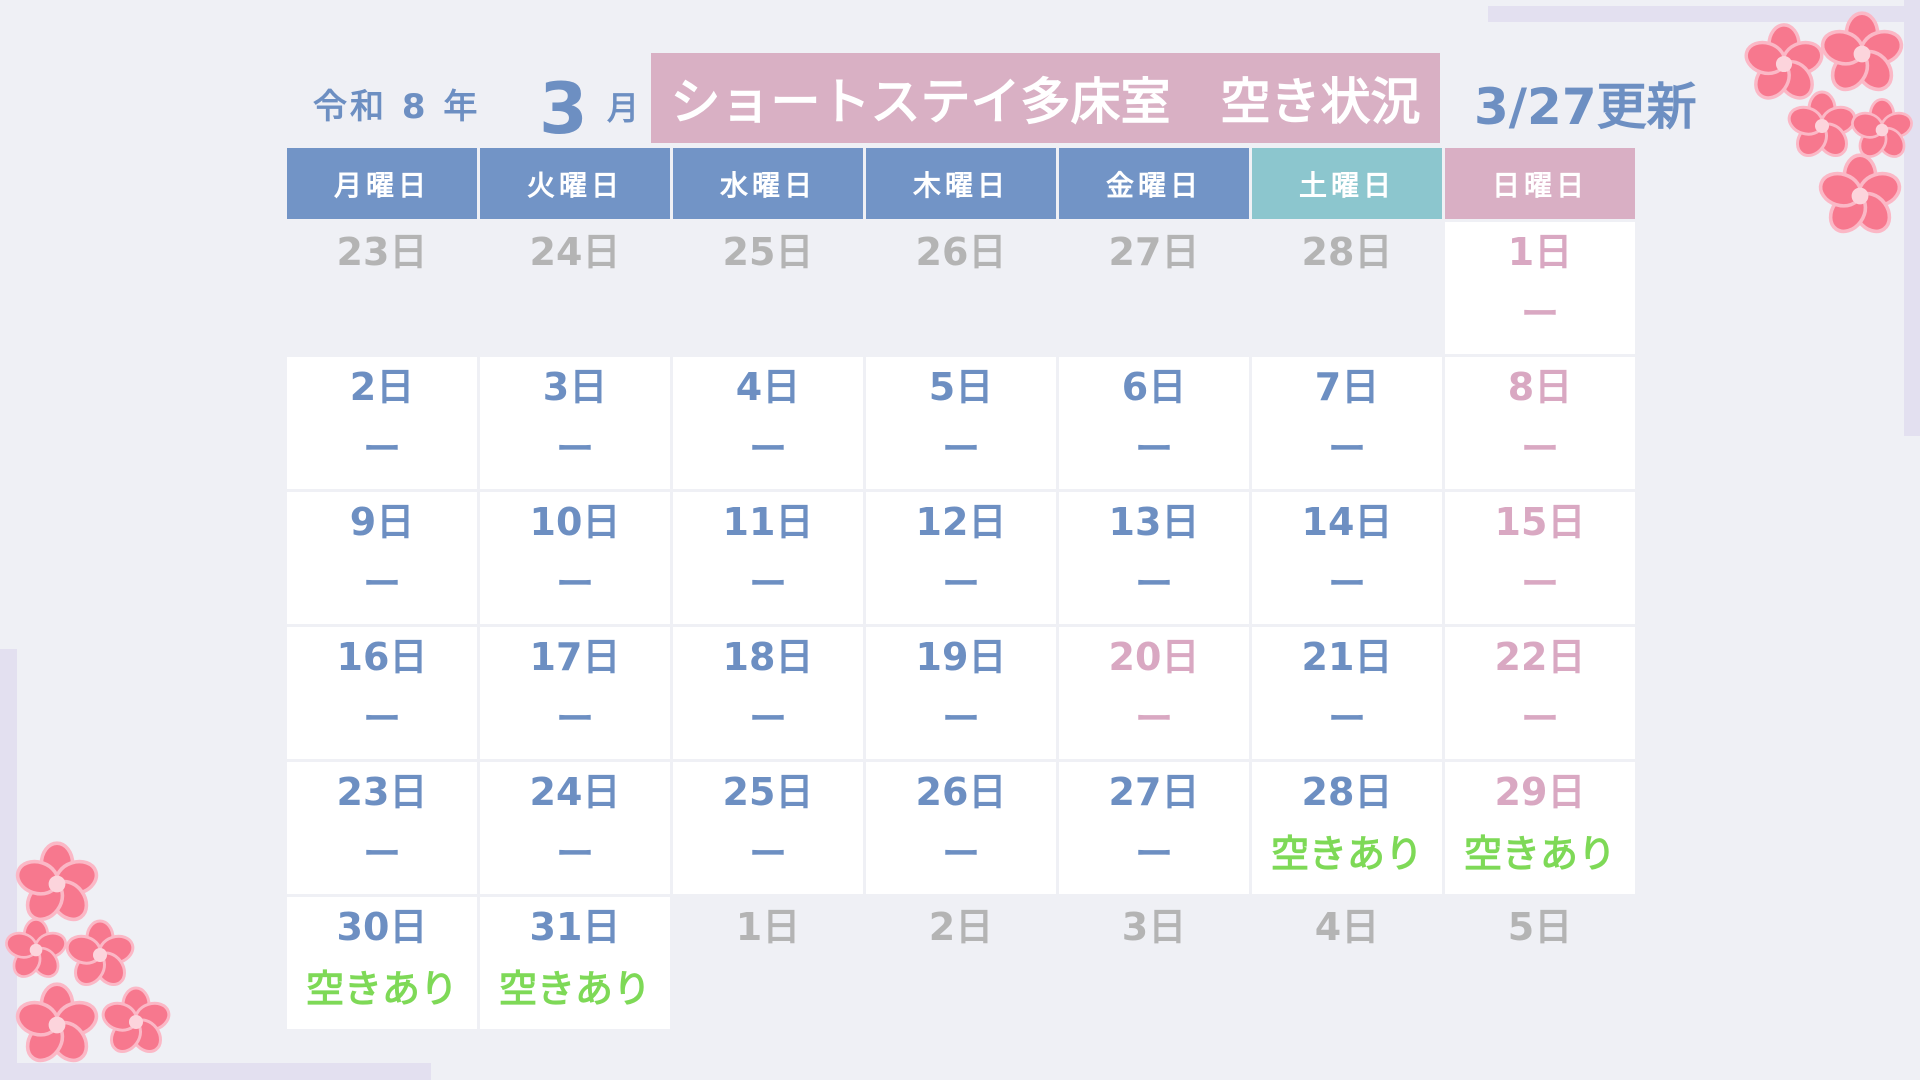 The width and height of the screenshot is (1920, 1080). What do you see at coordinates (768, 963) in the screenshot?
I see `day-cell: 1日` at bounding box center [768, 963].